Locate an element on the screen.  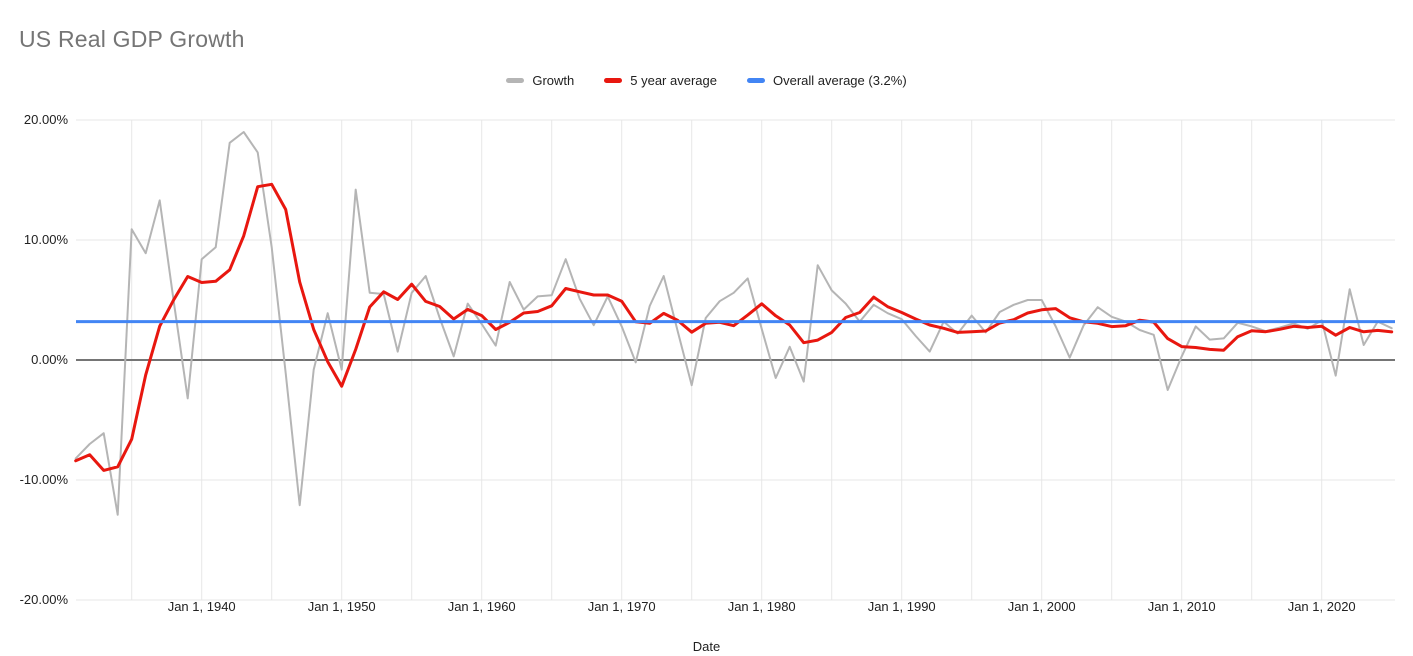
chart-title: US Real GDP Growth is located at coordinates (132, 39).